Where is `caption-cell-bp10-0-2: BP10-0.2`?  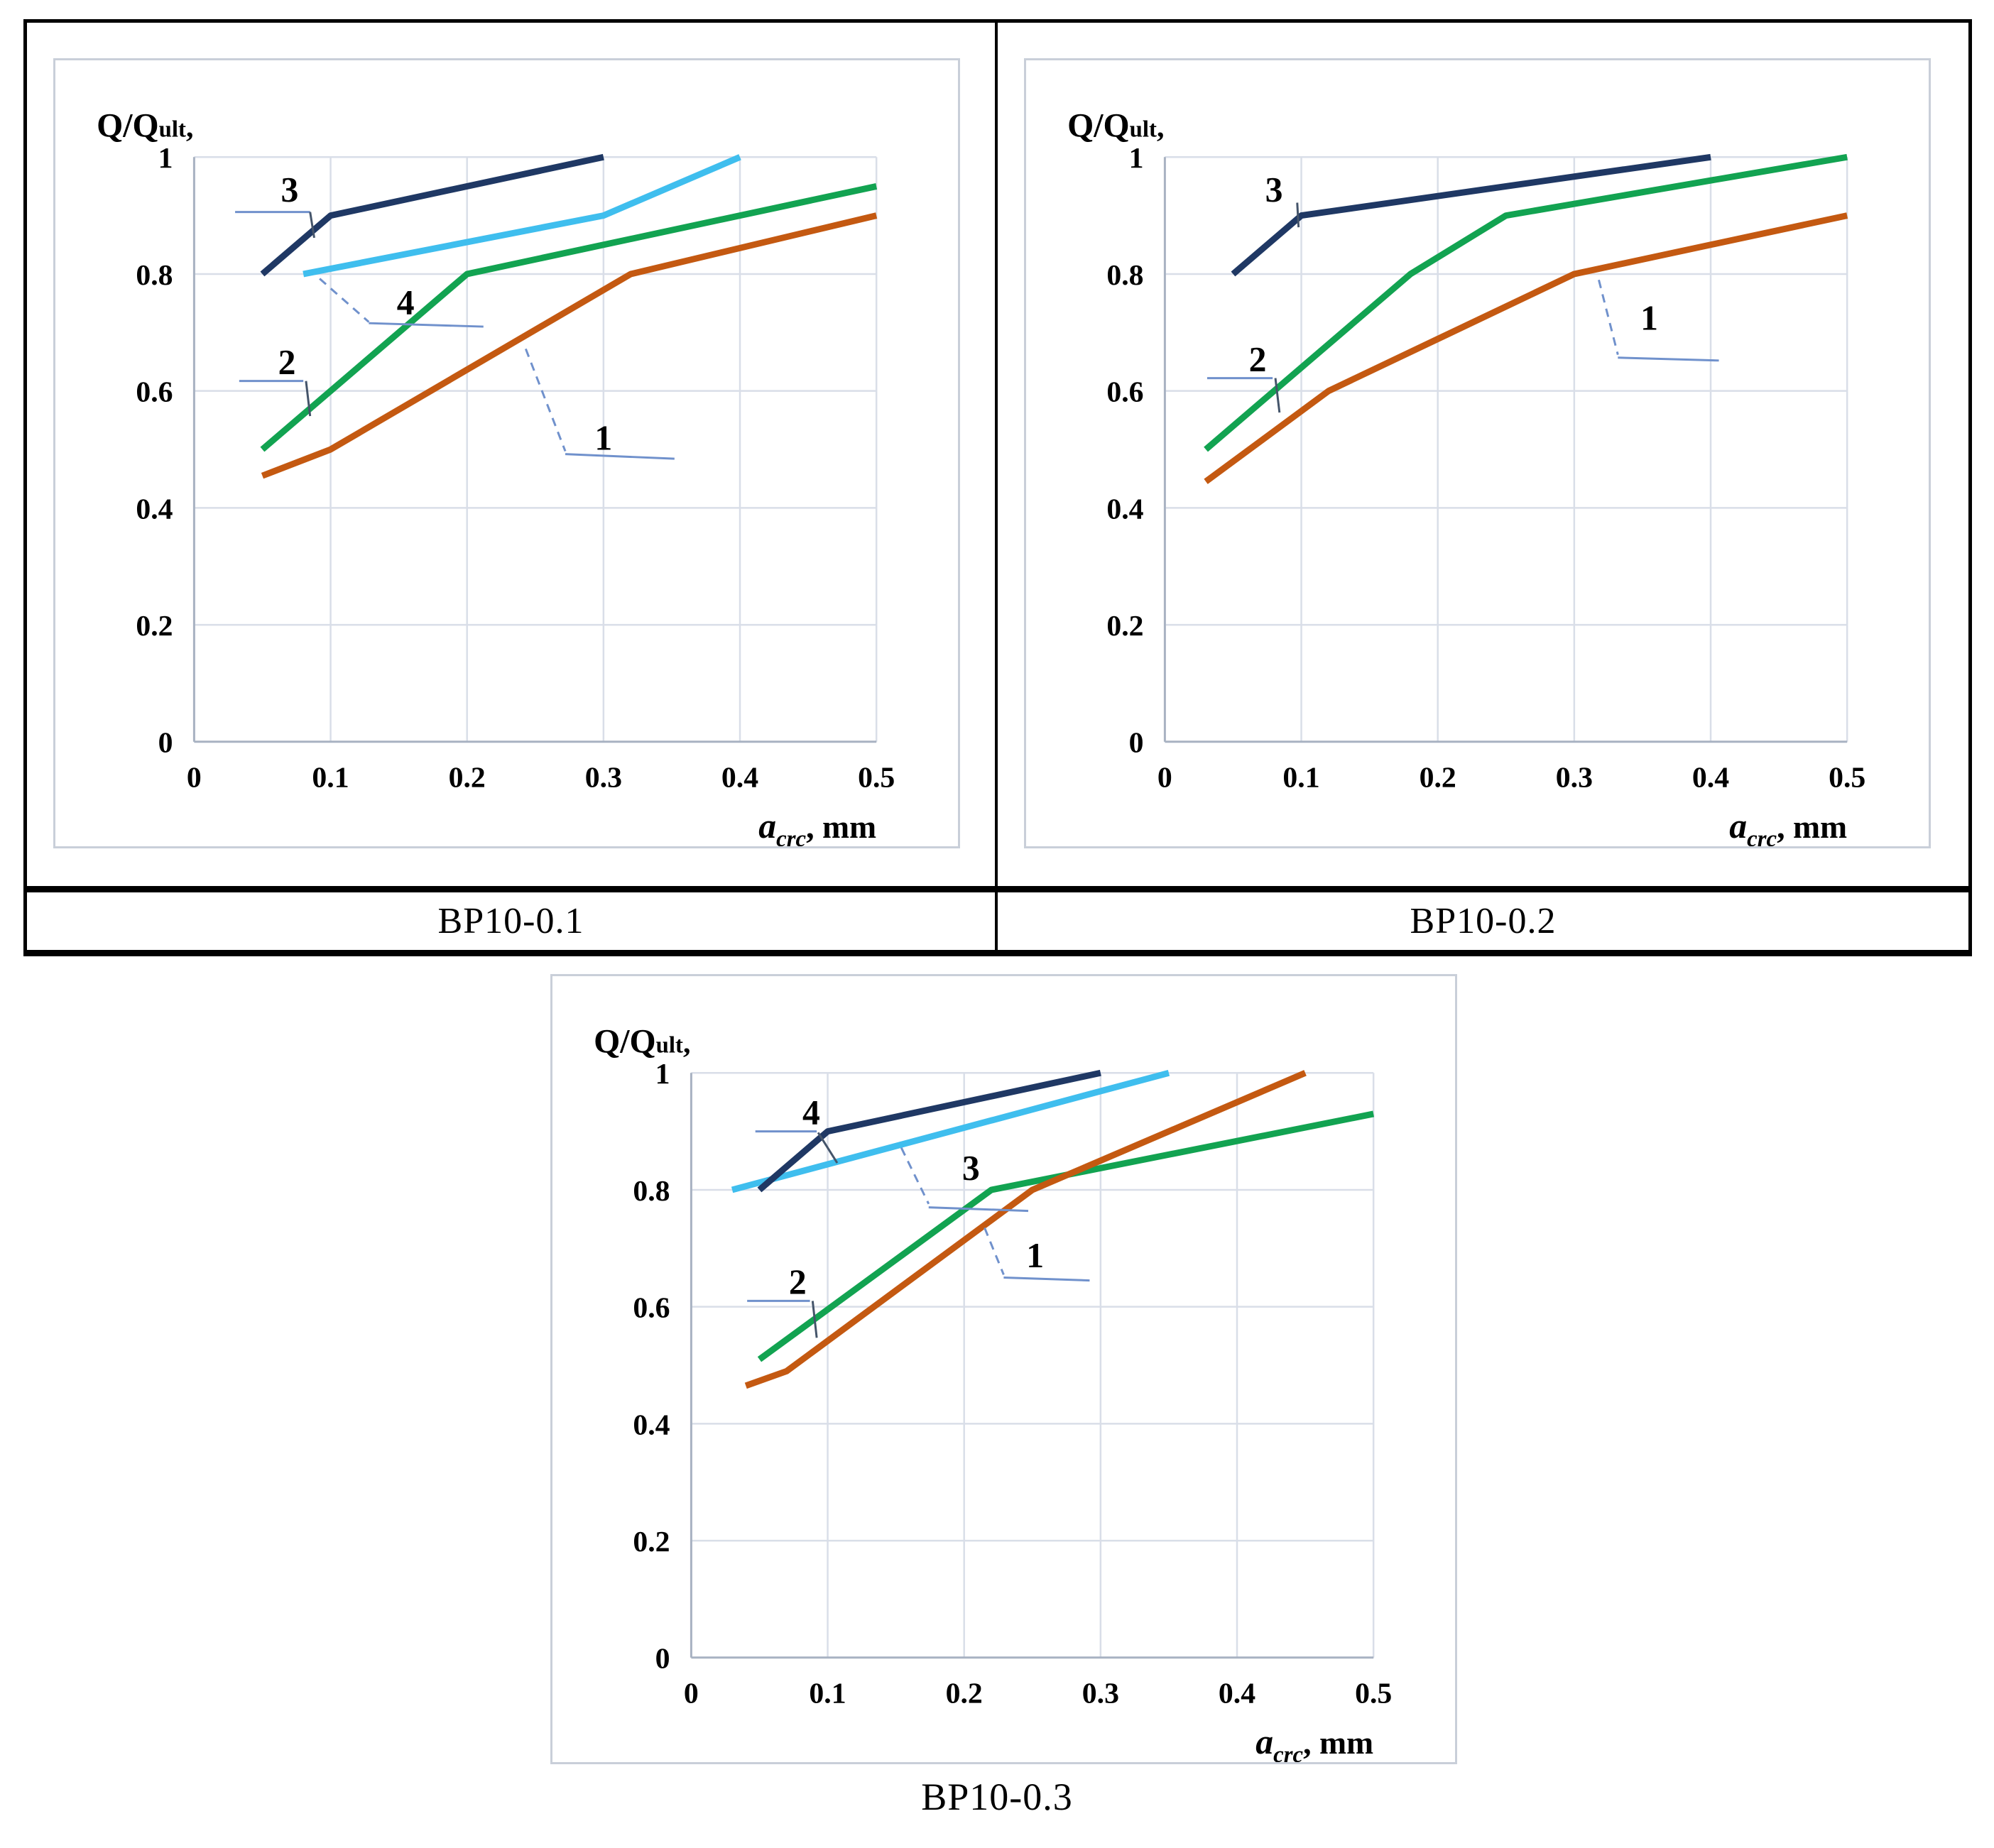 caption-cell-bp10-0-2: BP10-0.2 is located at coordinates (1483, 918).